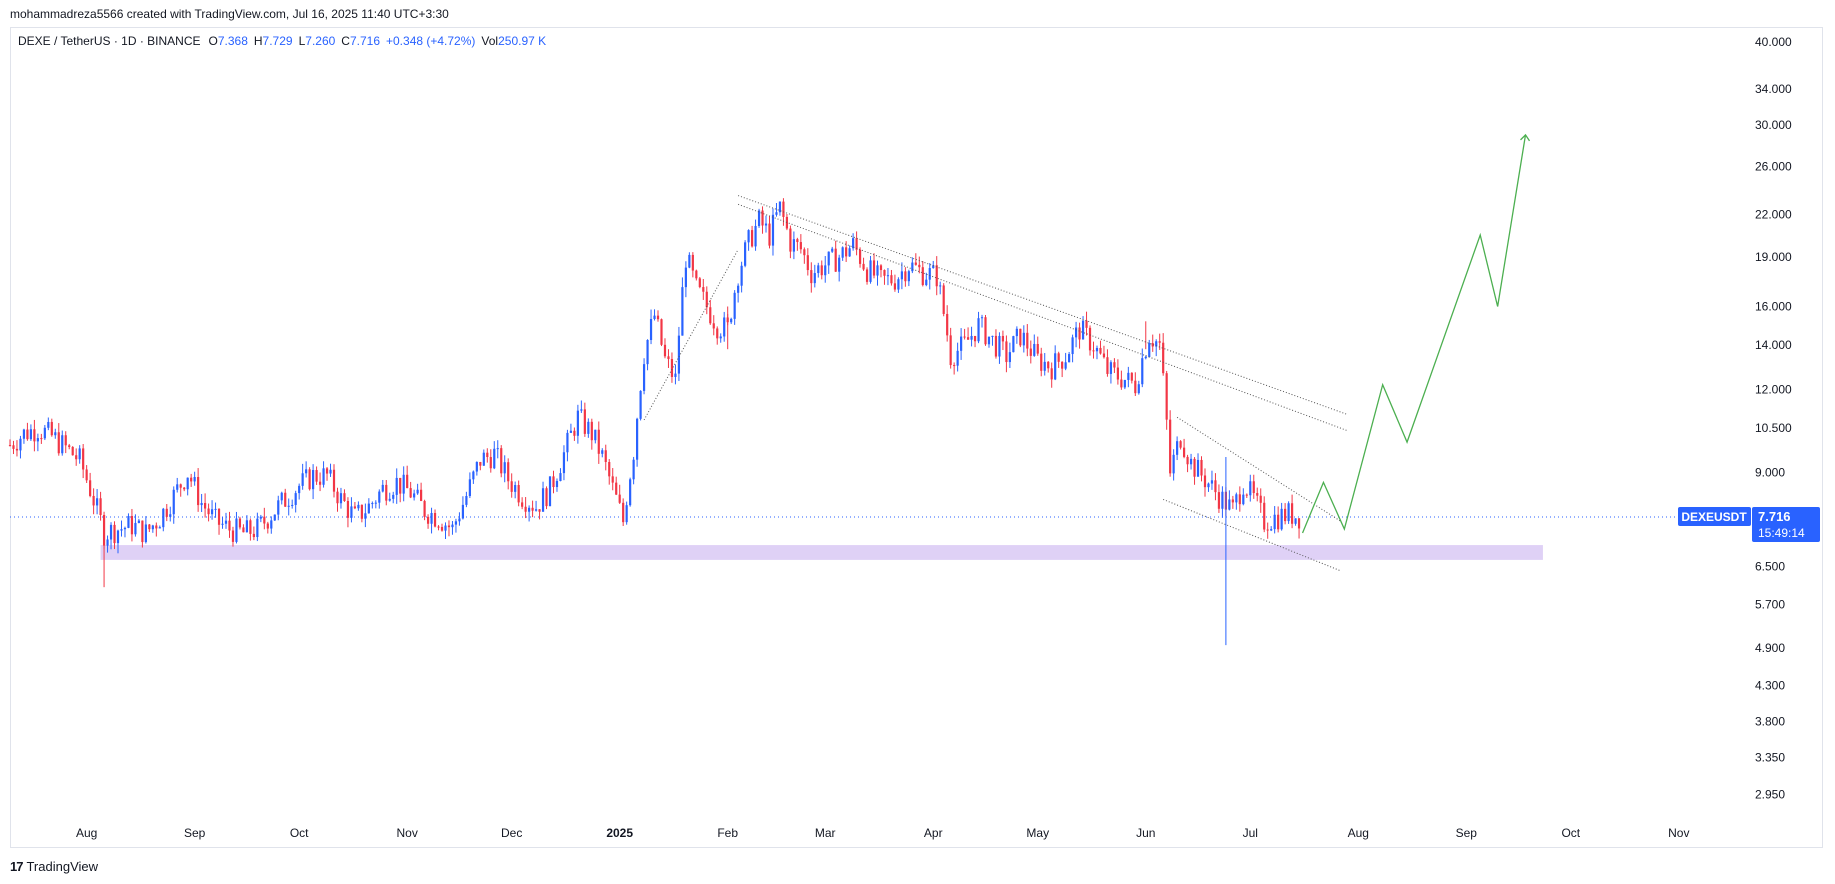 This screenshot has height=884, width=1835. I want to click on ticker-badge-label: DEXEUSDT, so click(1714, 517).